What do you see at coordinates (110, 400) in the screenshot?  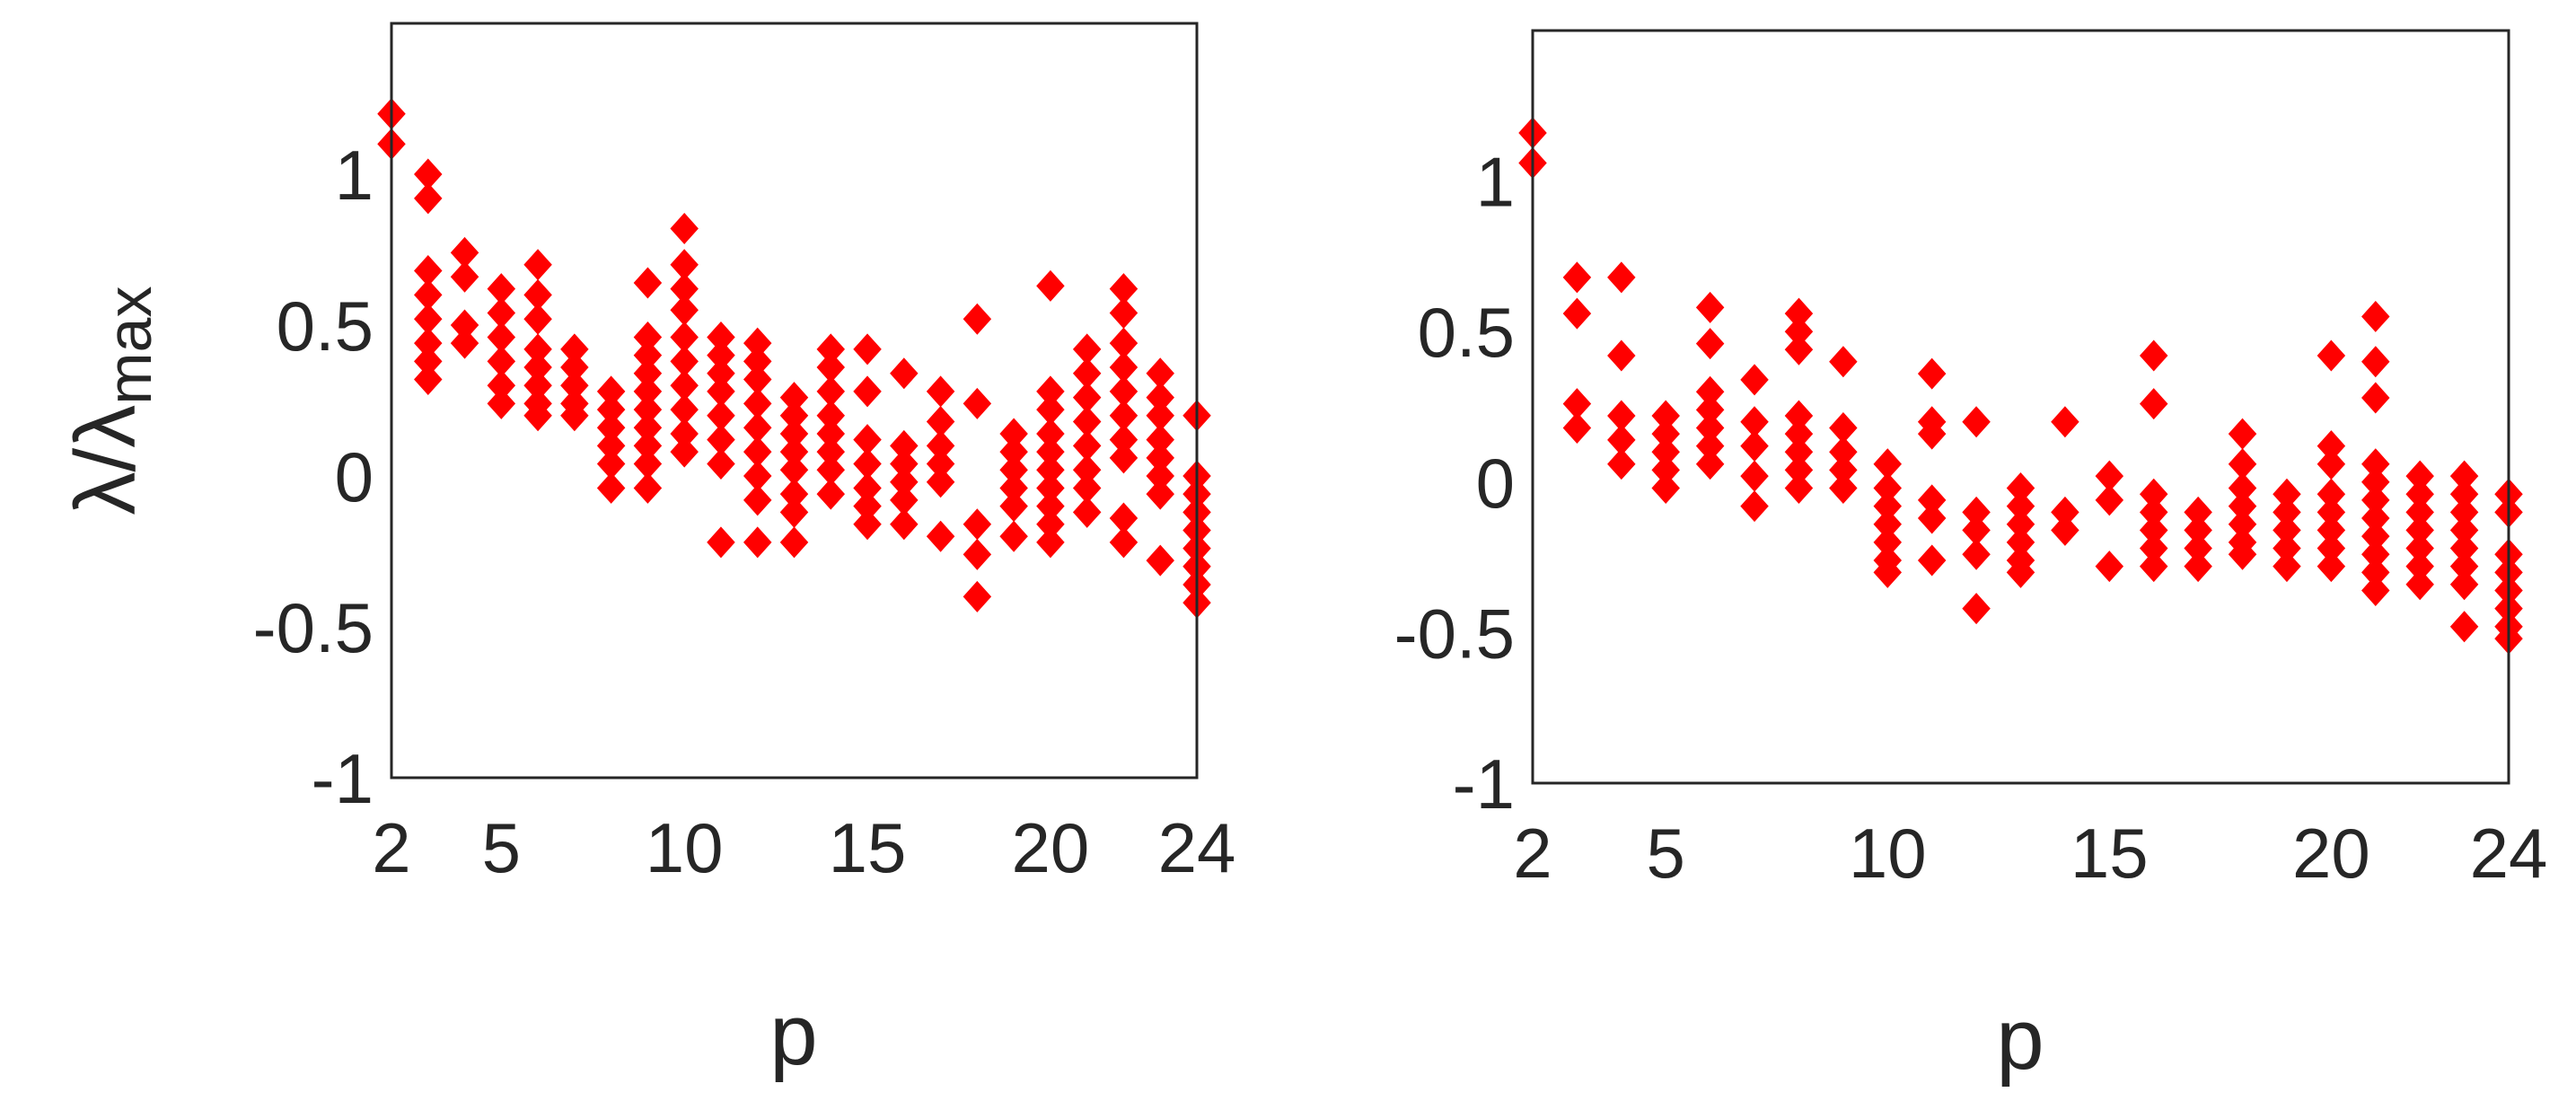 I see `left-y-axis-label: λ/λmax` at bounding box center [110, 400].